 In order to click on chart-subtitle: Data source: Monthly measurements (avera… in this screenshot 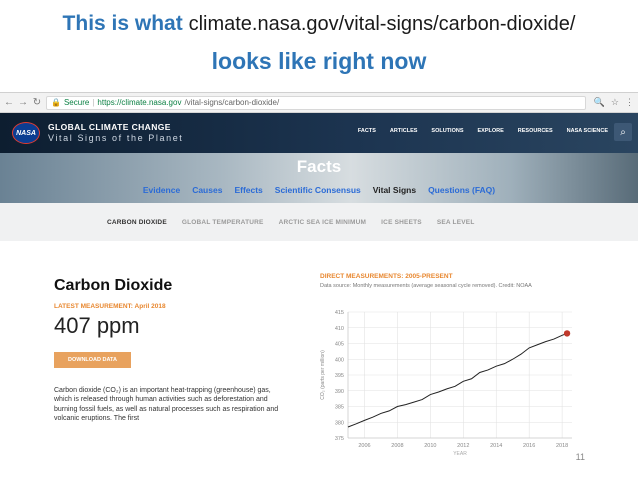, I will do `click(426, 286)`.